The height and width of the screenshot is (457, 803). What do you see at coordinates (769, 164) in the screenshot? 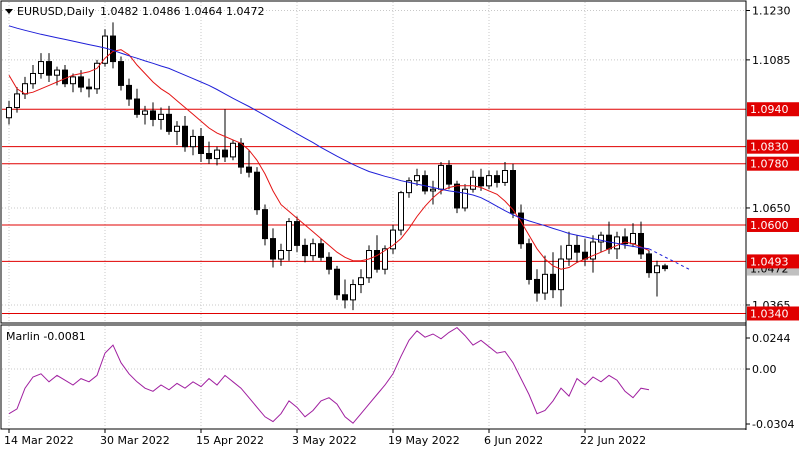
I see `level-label: 1.0780` at bounding box center [769, 164].